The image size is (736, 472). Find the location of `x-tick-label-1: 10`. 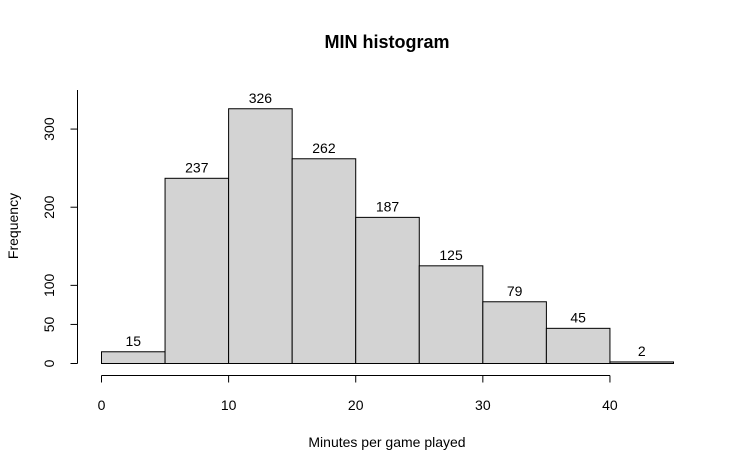

x-tick-label-1: 10 is located at coordinates (229, 405).